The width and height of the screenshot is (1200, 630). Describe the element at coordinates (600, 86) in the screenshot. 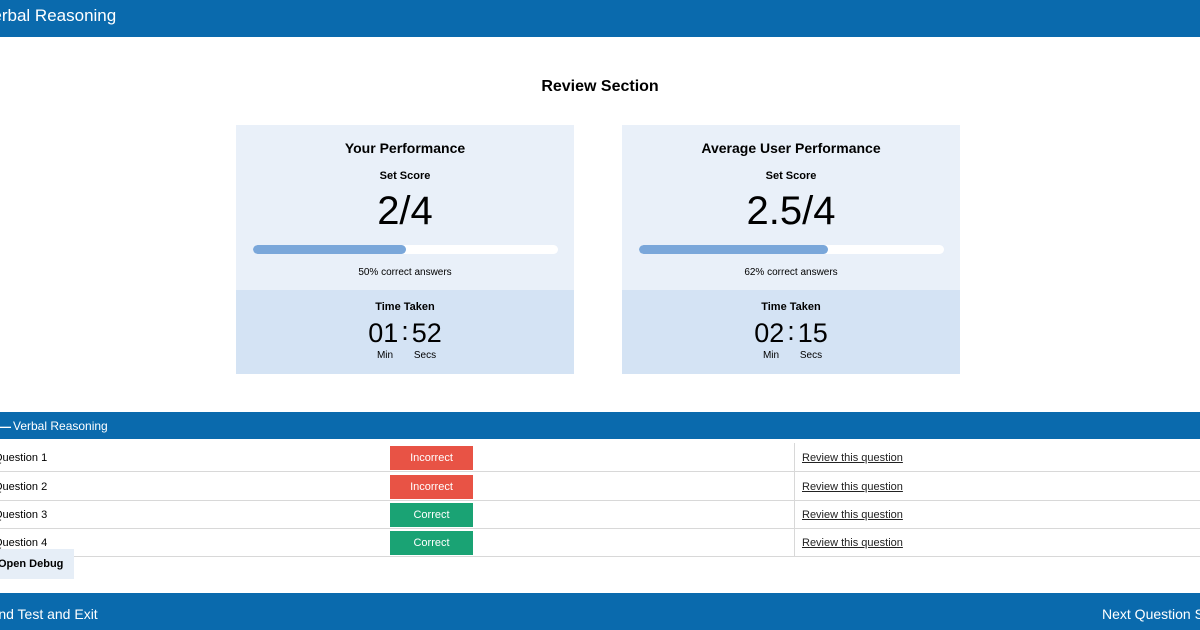

I see `review-section-title: Review Section` at that location.